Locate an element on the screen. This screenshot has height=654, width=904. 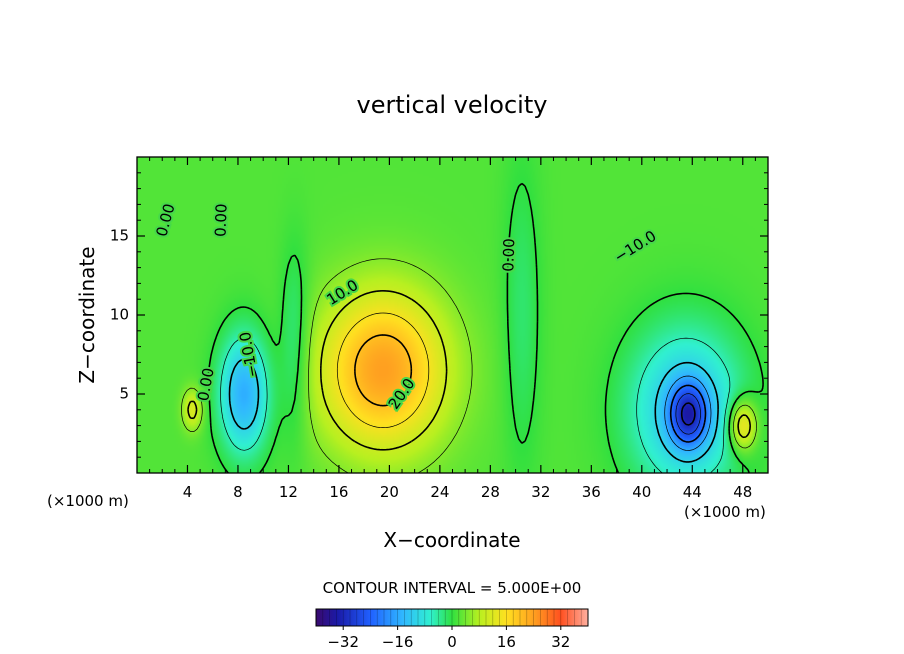
contour-line--5 is located at coordinates (475, 405).